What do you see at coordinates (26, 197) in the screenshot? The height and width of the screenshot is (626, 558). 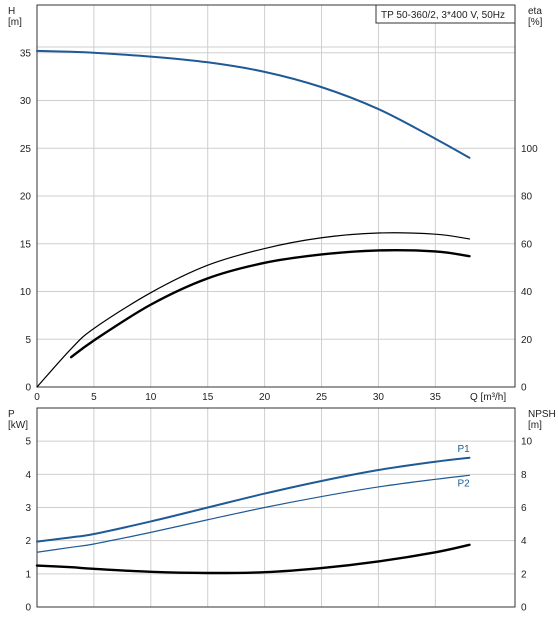 I see `panel1-y-tick-label: 20` at bounding box center [26, 197].